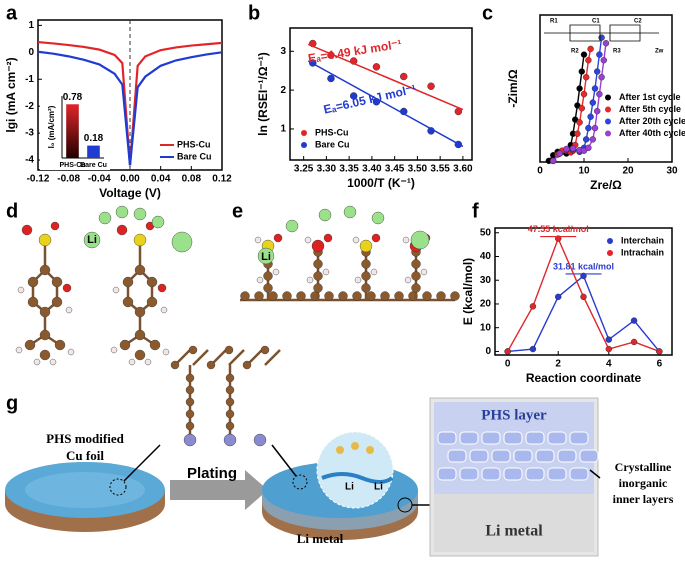  Describe the element at coordinates (440, 169) in the screenshot. I see `x-tick-label: 3.55` at that location.